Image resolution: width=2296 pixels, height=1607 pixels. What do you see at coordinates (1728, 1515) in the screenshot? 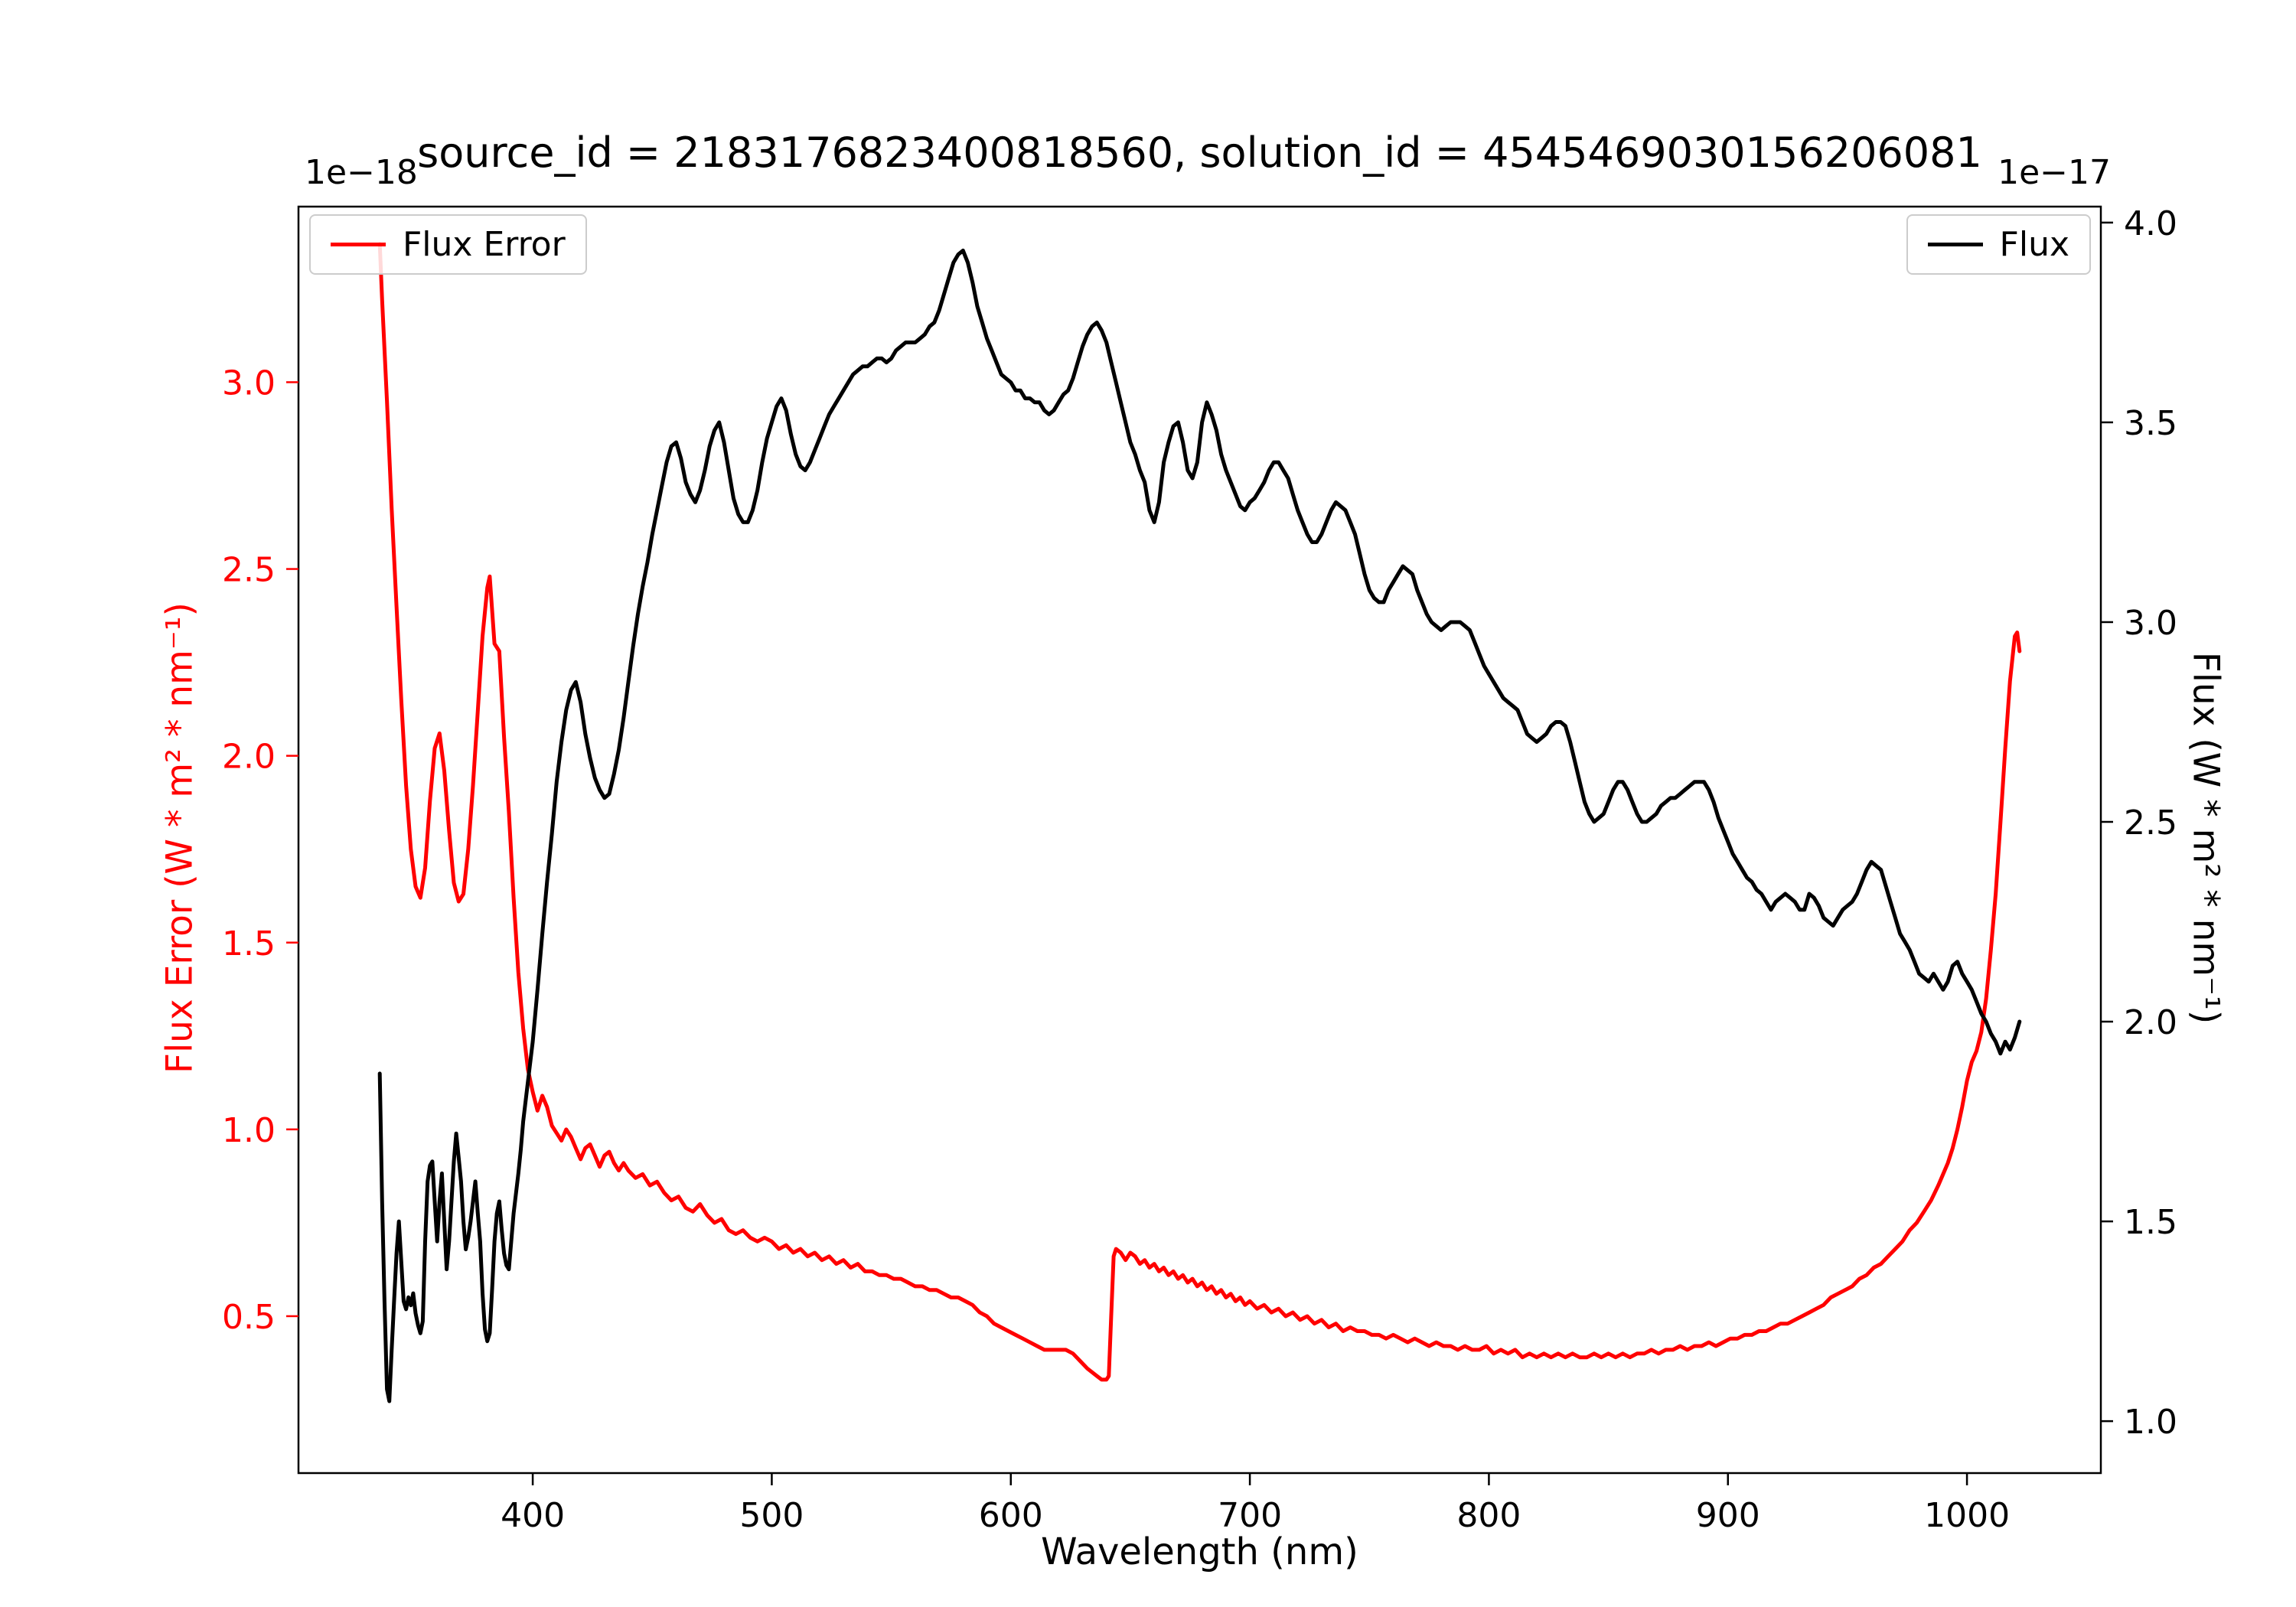
I see `x-tick-label: 900` at bounding box center [1728, 1515].